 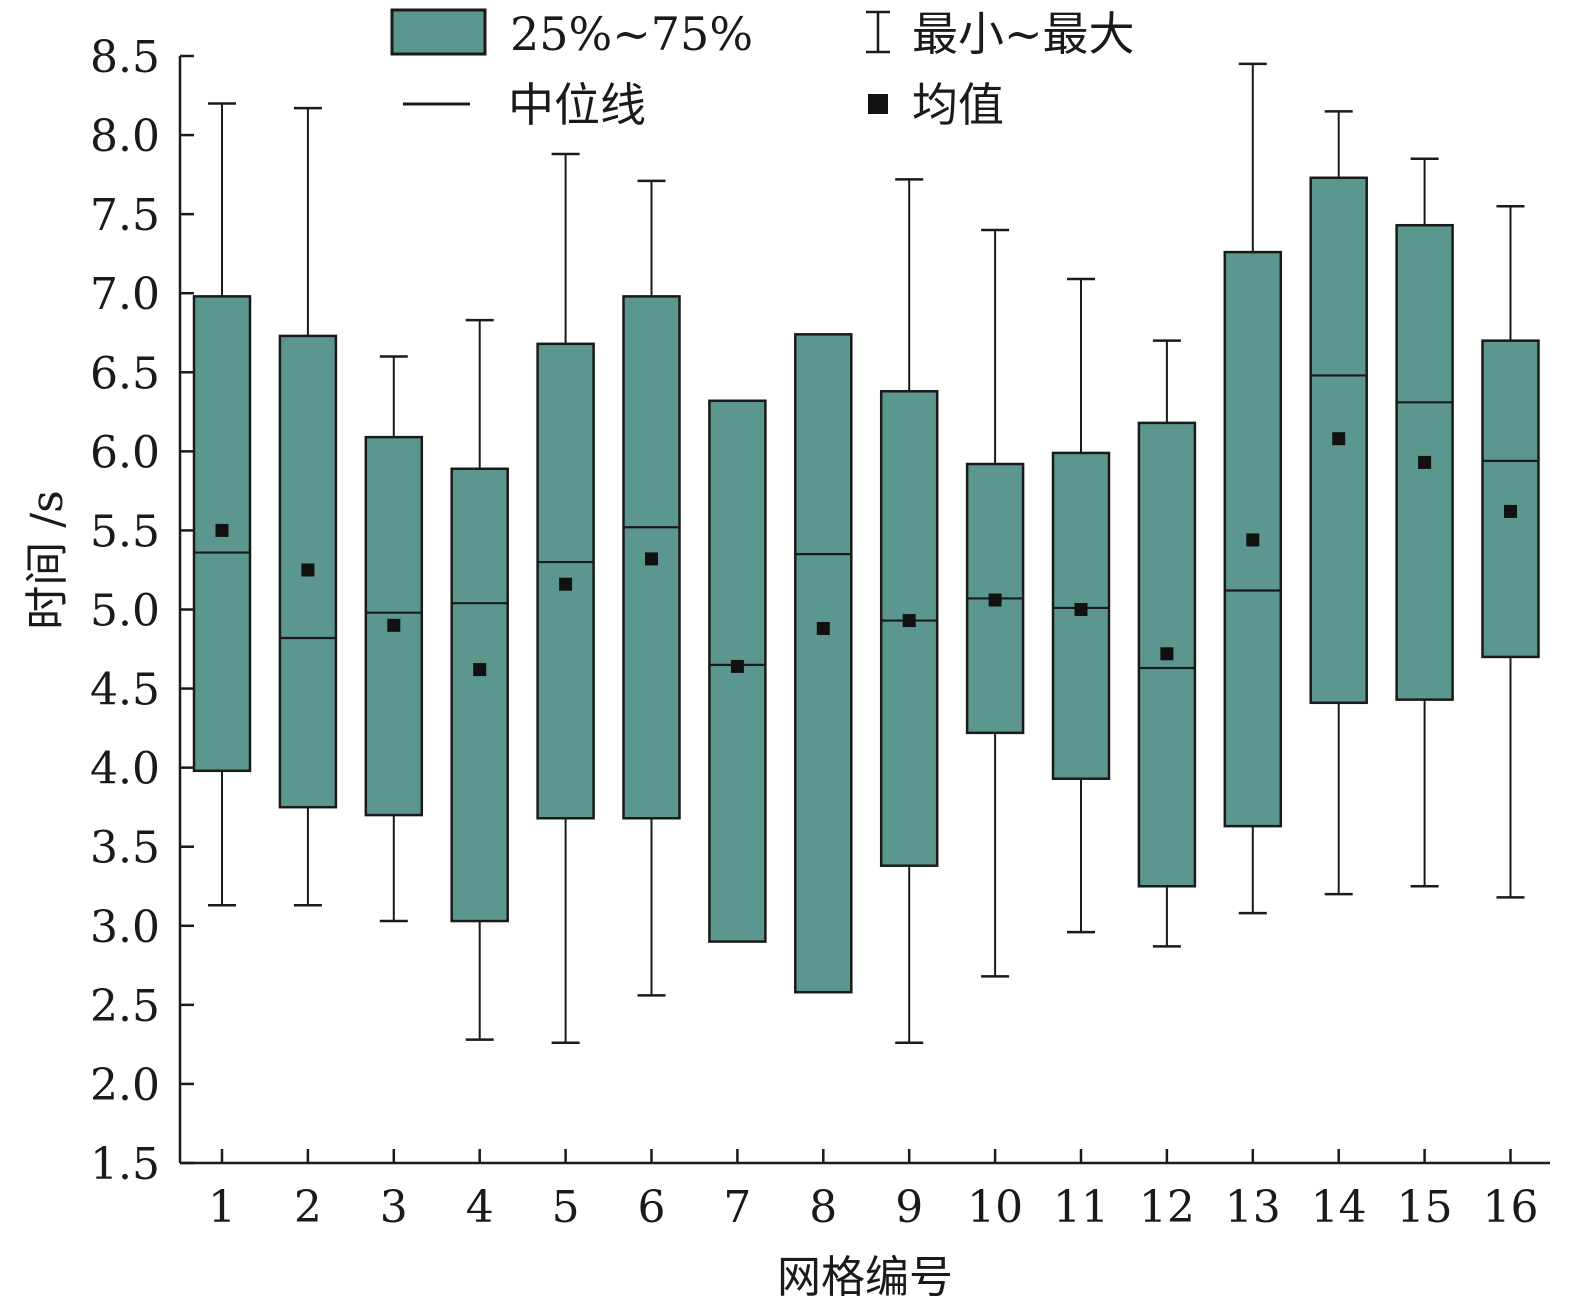 What do you see at coordinates (125, 373) in the screenshot?
I see `y-tick-label: 6.5` at bounding box center [125, 373].